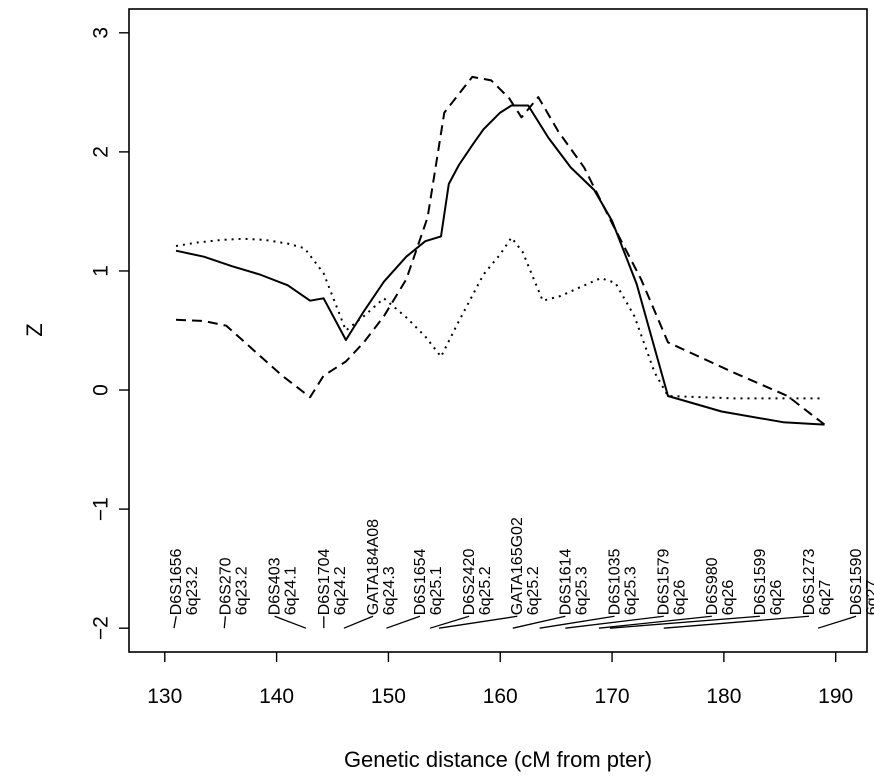 The image size is (874, 777). I want to click on x-tick-label: 160, so click(500, 696).